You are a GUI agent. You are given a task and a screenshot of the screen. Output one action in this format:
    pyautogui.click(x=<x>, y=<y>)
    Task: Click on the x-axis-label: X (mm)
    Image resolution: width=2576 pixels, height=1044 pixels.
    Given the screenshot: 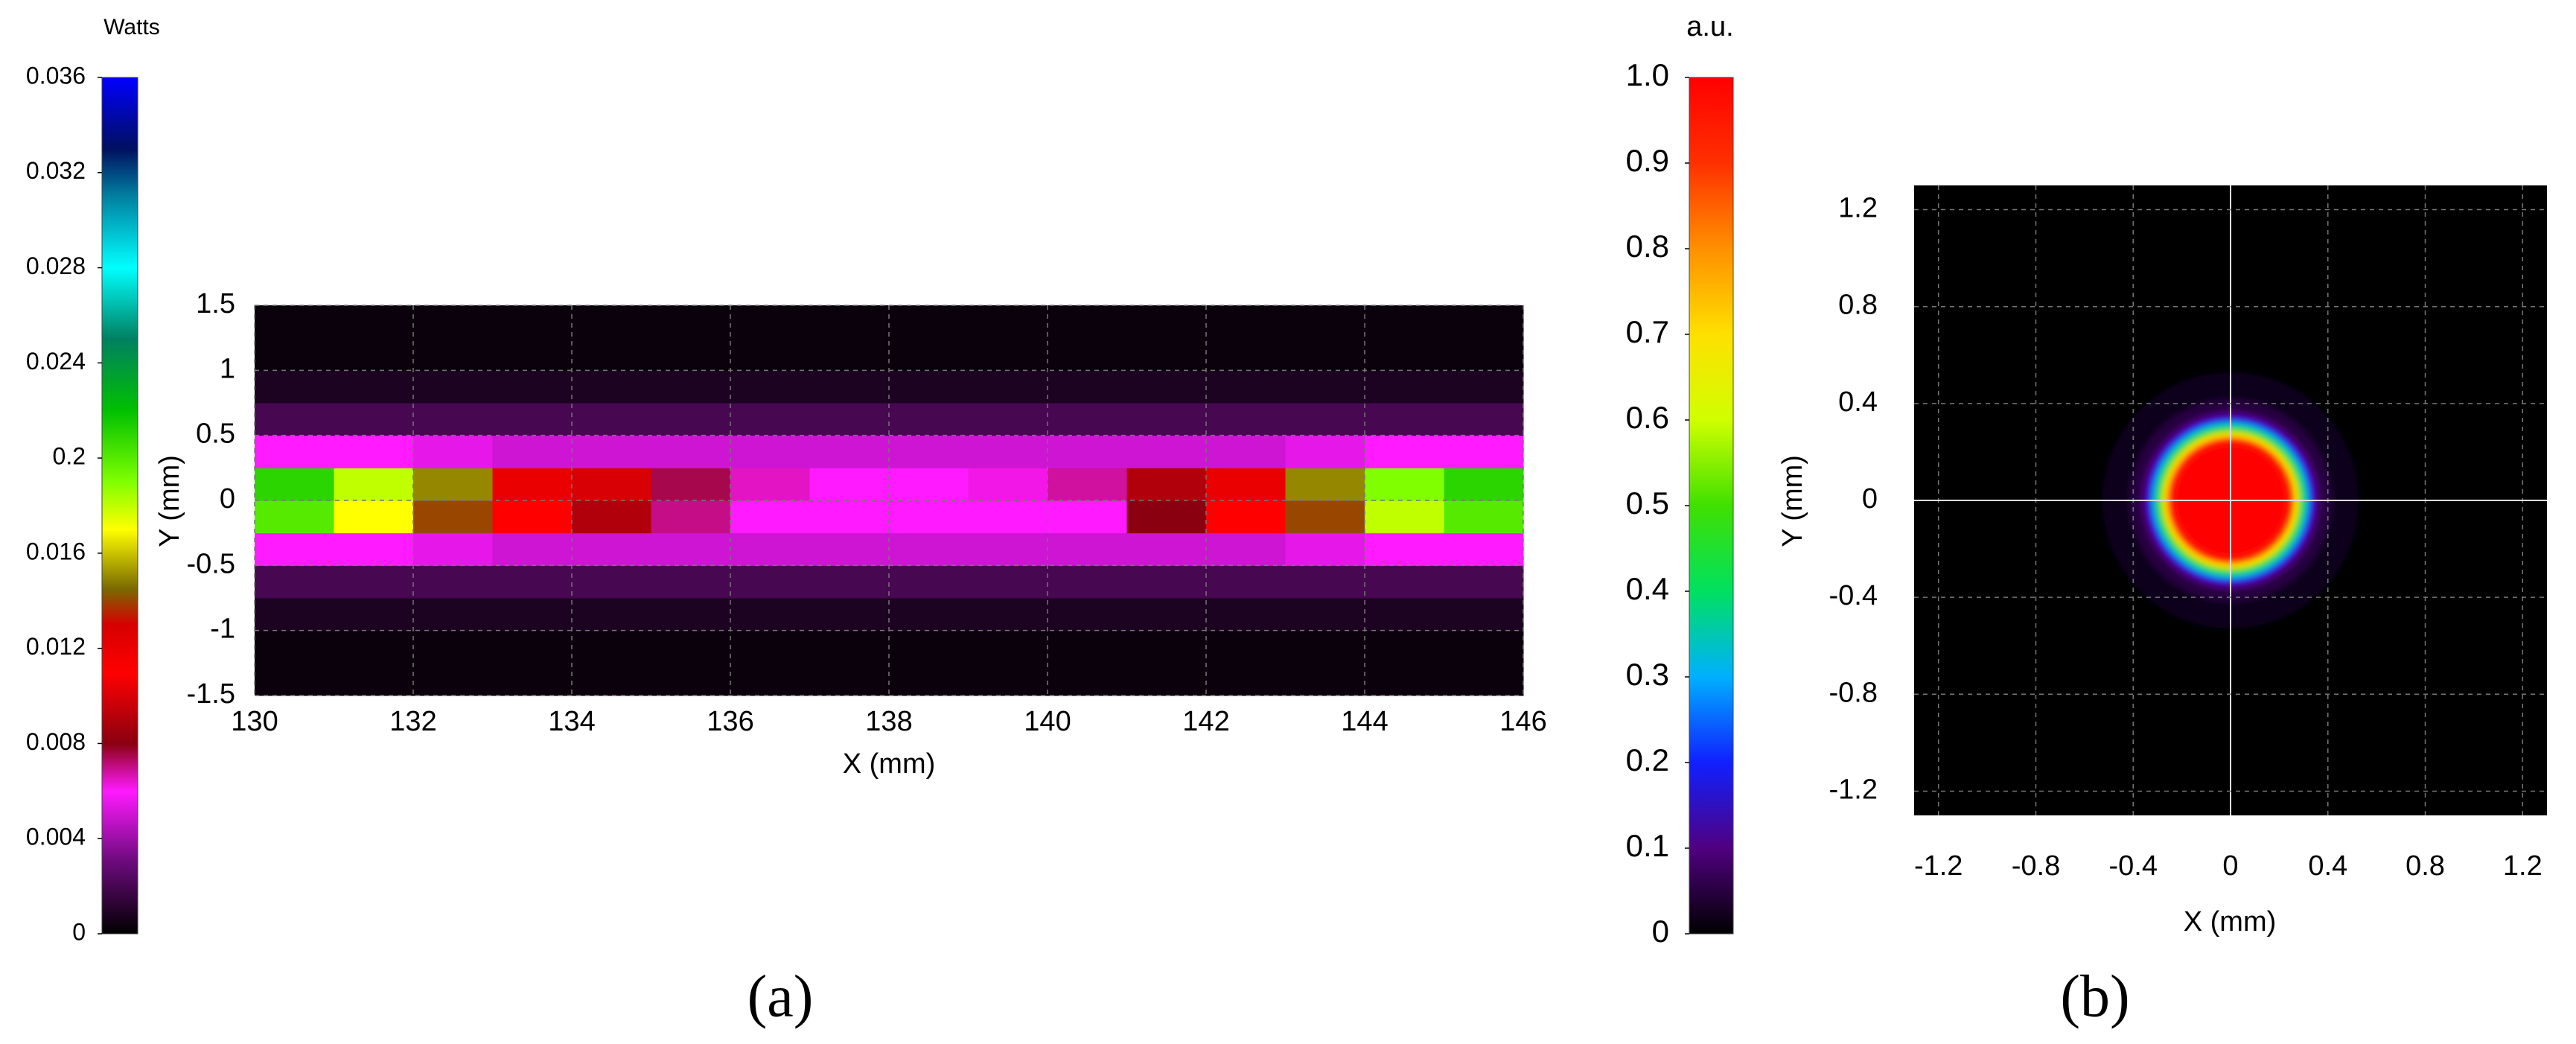 What is the action you would take?
    pyautogui.click(x=2230, y=922)
    